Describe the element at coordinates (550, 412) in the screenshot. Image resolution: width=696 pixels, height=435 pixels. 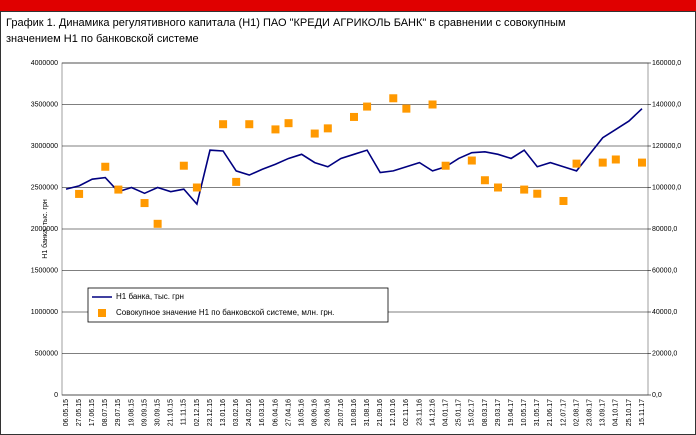
I see `x-tick-label: 21.06.17` at that location.